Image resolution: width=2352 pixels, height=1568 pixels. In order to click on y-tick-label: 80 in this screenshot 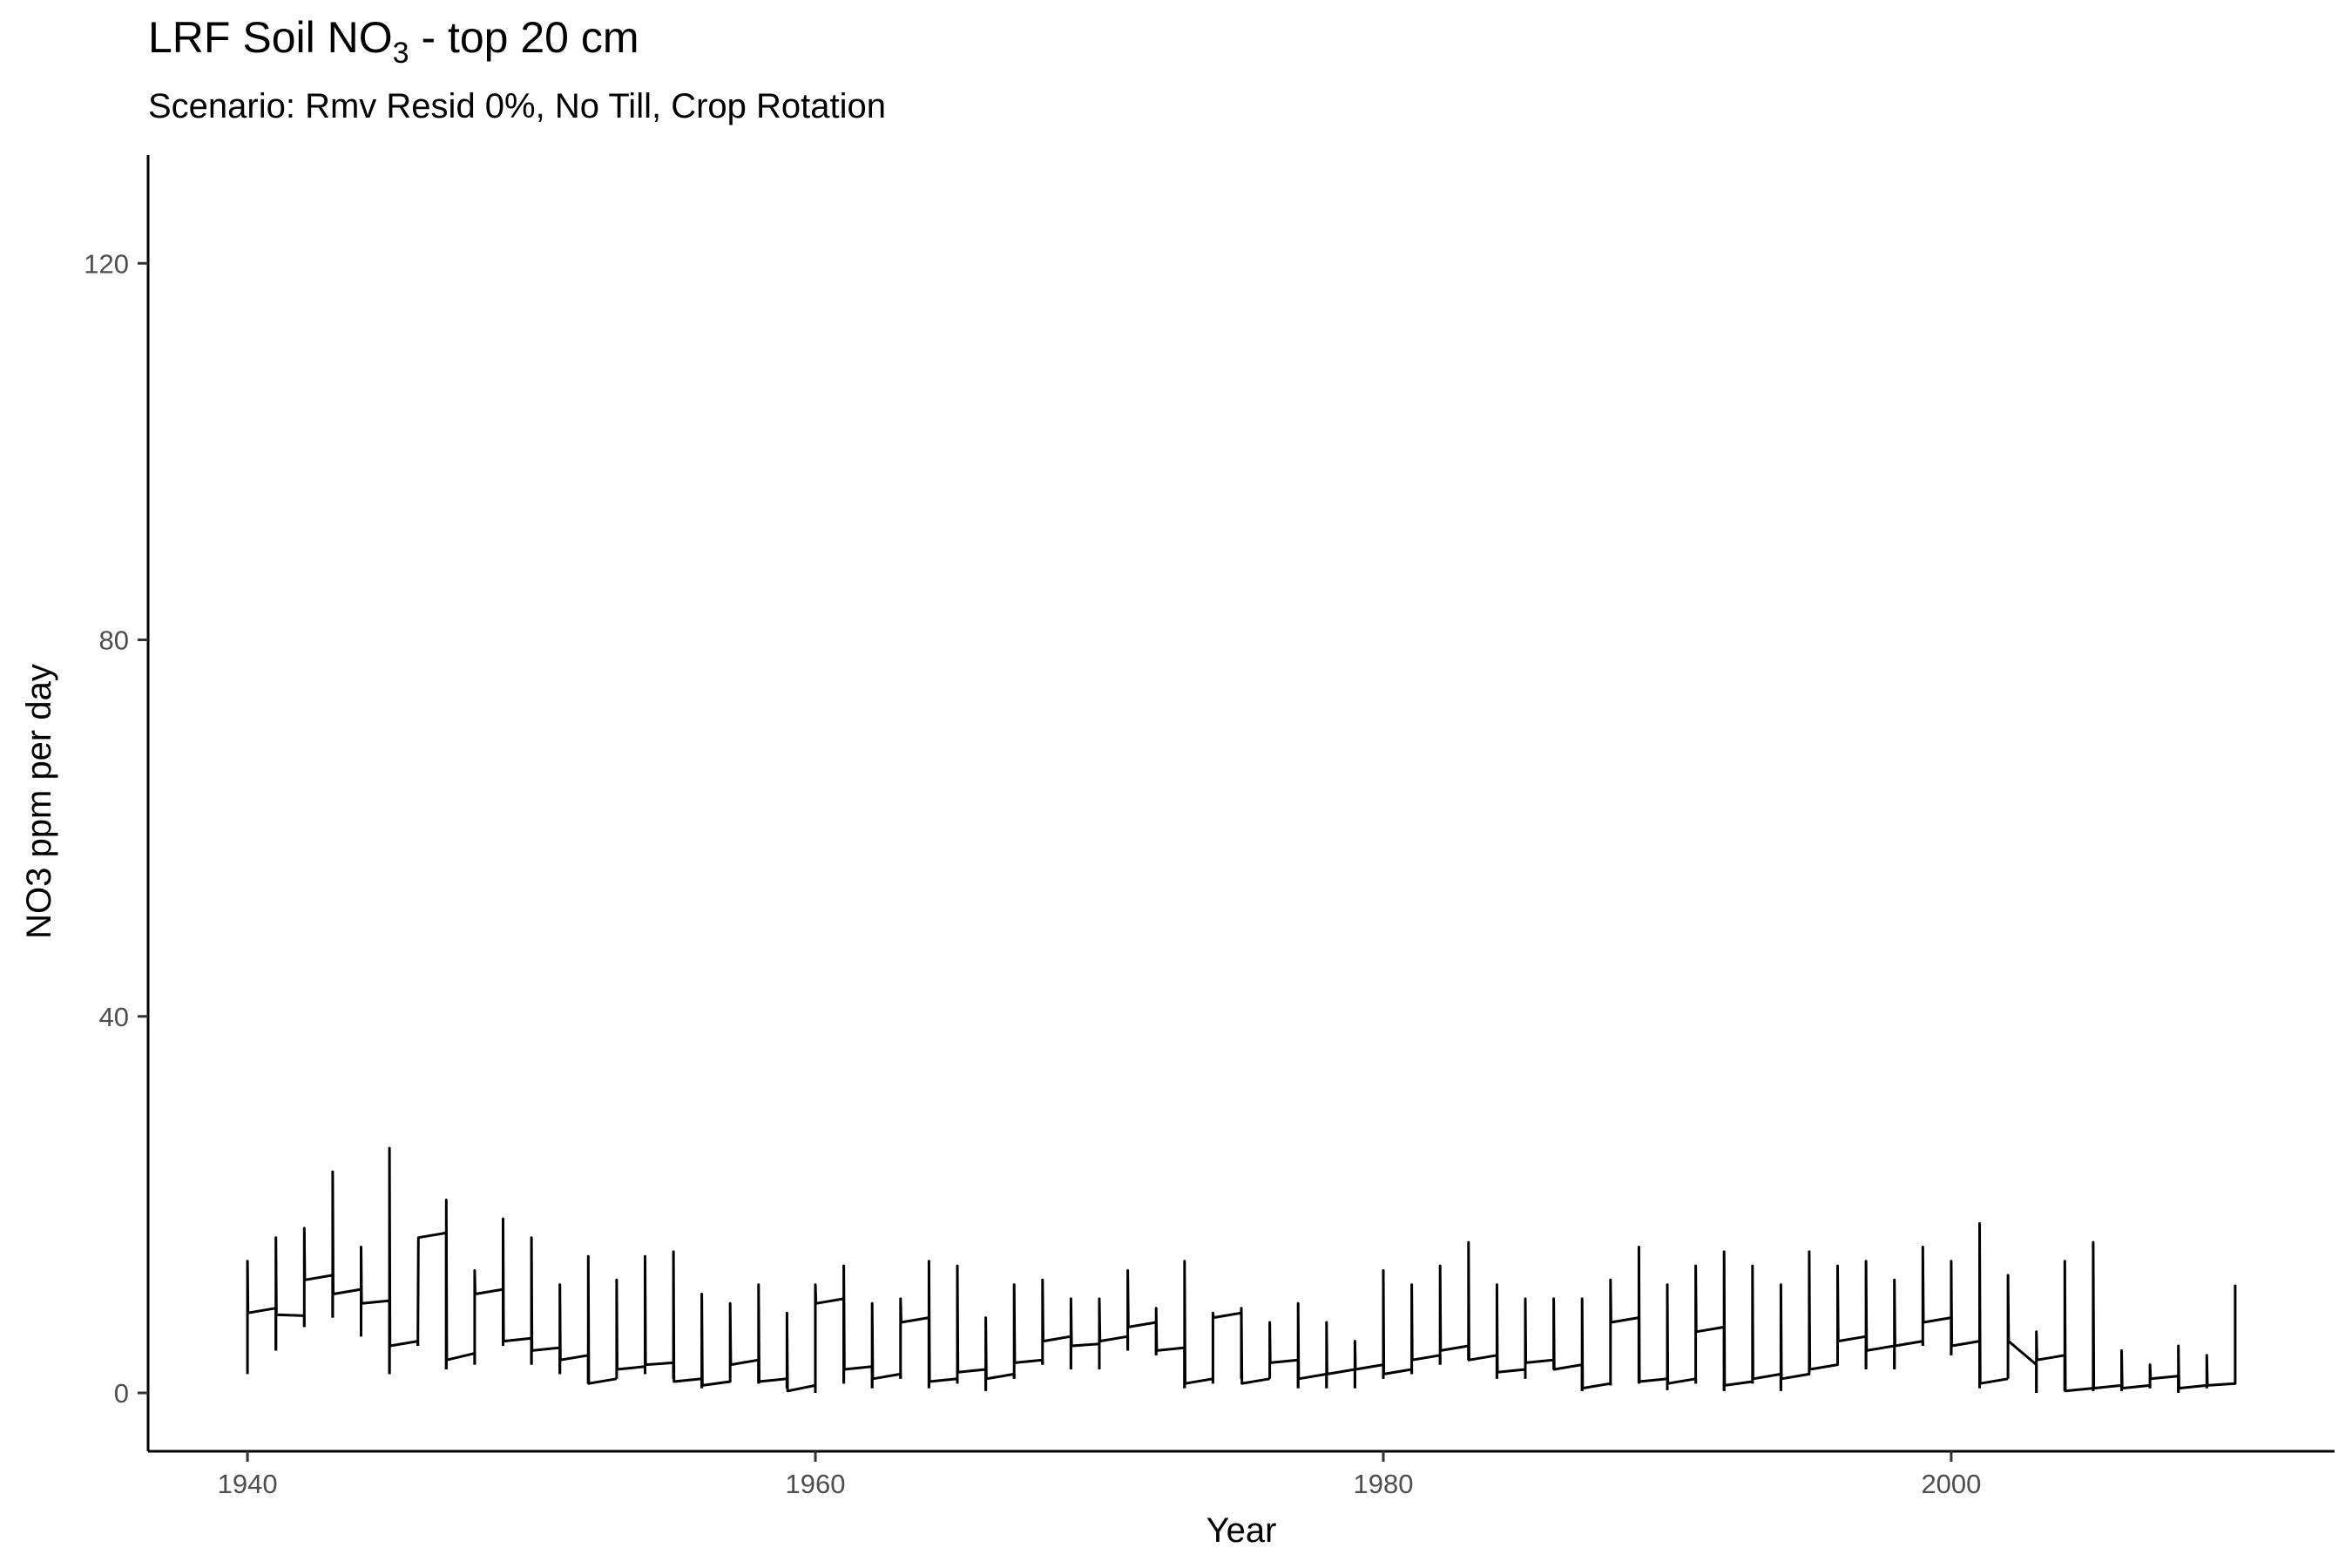, I will do `click(114, 640)`.